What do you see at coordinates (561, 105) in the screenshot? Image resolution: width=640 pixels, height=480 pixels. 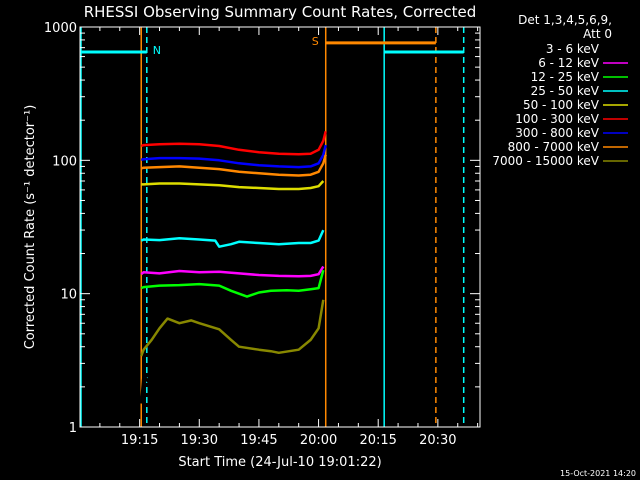 I see `legend-label-5: 50 - 100 keV` at bounding box center [561, 105].